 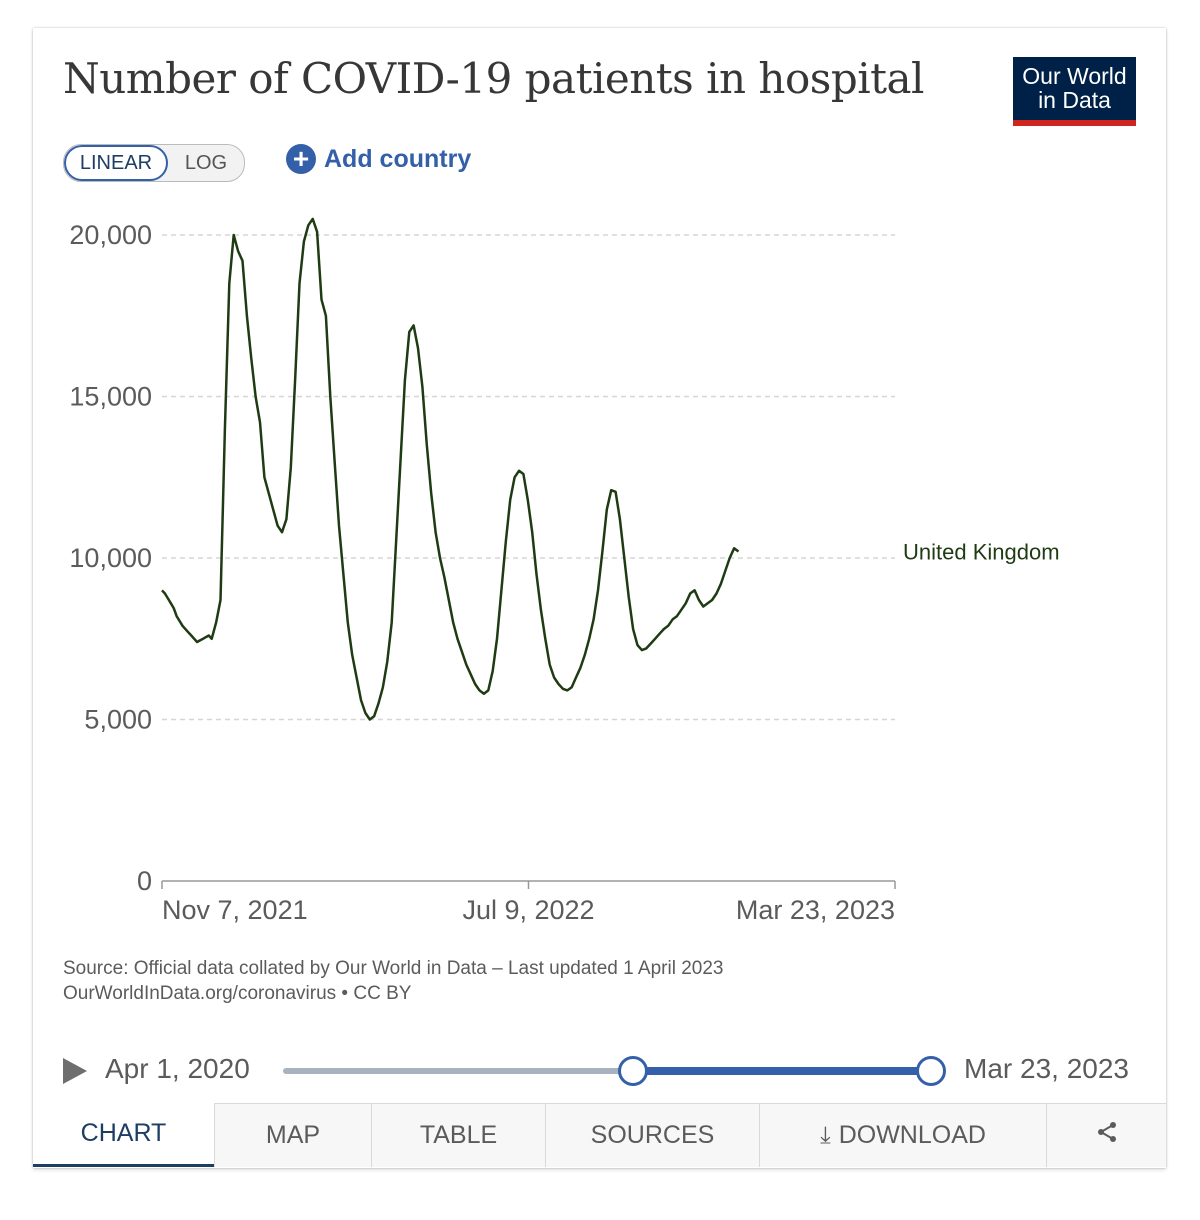 I want to click on tab-map: MAP, so click(x=292, y=1135).